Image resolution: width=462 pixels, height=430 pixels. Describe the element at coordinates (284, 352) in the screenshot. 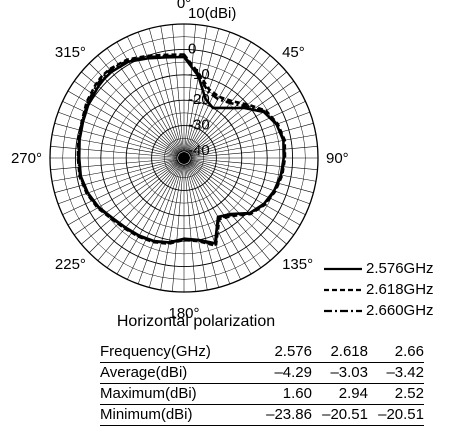

I see `table-cell: 2.576` at that location.